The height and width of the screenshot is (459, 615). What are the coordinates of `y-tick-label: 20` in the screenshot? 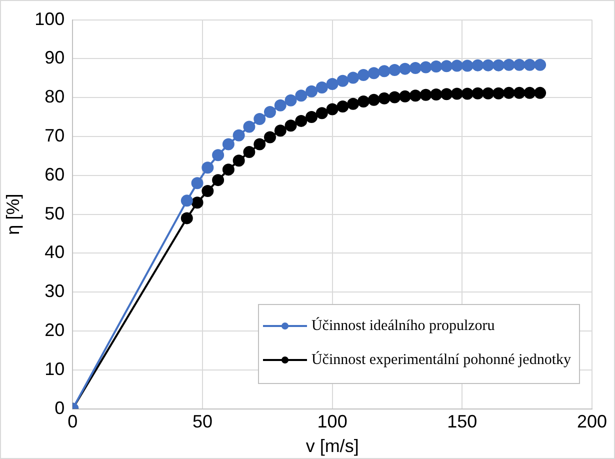 It's located at (54, 330).